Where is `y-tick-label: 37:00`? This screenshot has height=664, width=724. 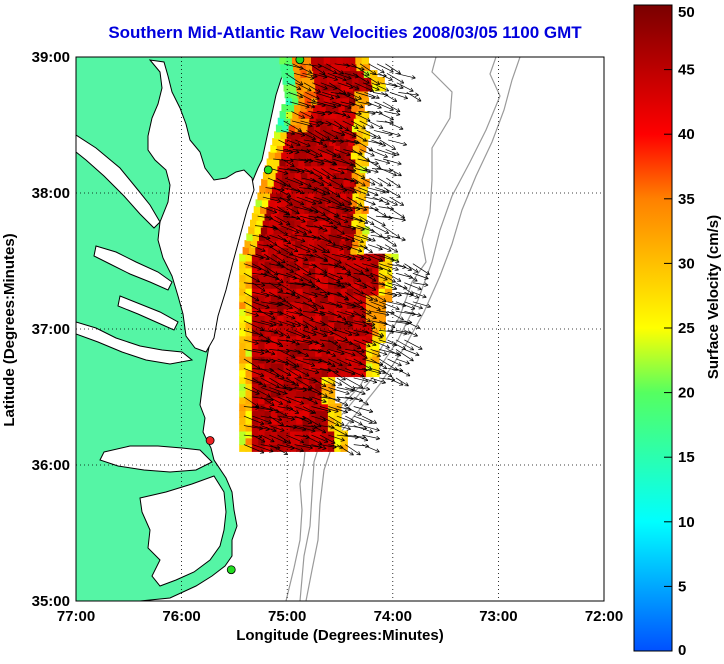
y-tick-label: 37:00 is located at coordinates (51, 329).